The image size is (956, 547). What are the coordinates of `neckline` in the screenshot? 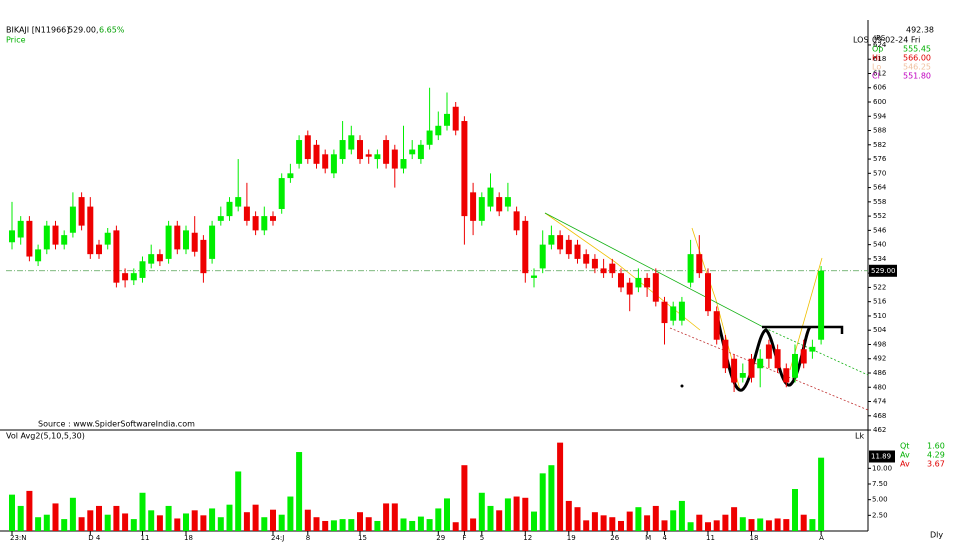 It's located at (803, 329).